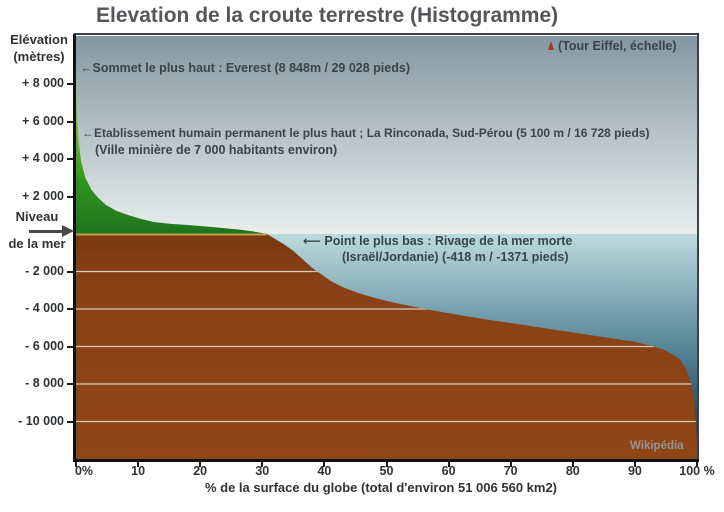 This screenshot has height=512, width=724. Describe the element at coordinates (42, 195) in the screenshot. I see `y-tick-label: + 2 000` at that location.